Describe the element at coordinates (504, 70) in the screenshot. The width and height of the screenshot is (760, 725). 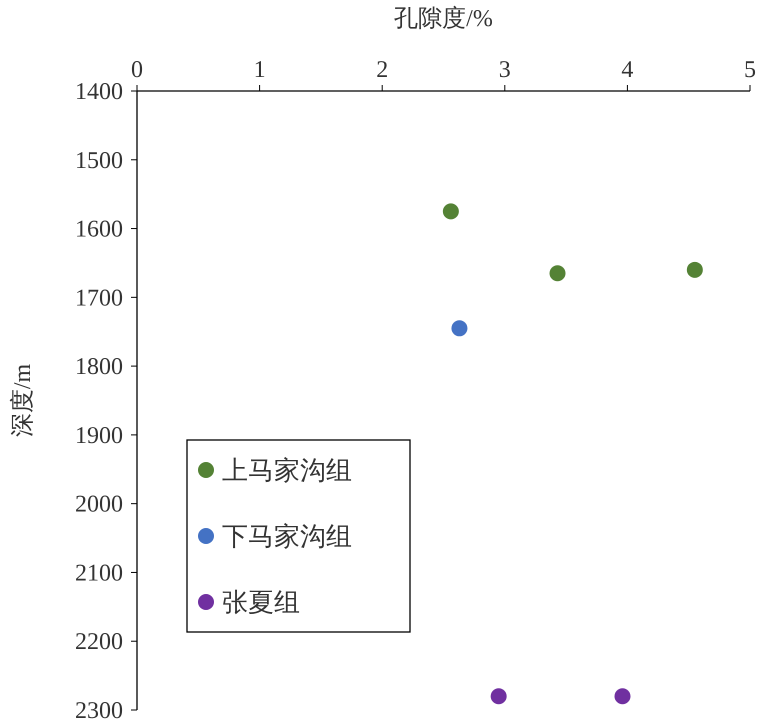
I see `x-tick-label: 3` at that location.